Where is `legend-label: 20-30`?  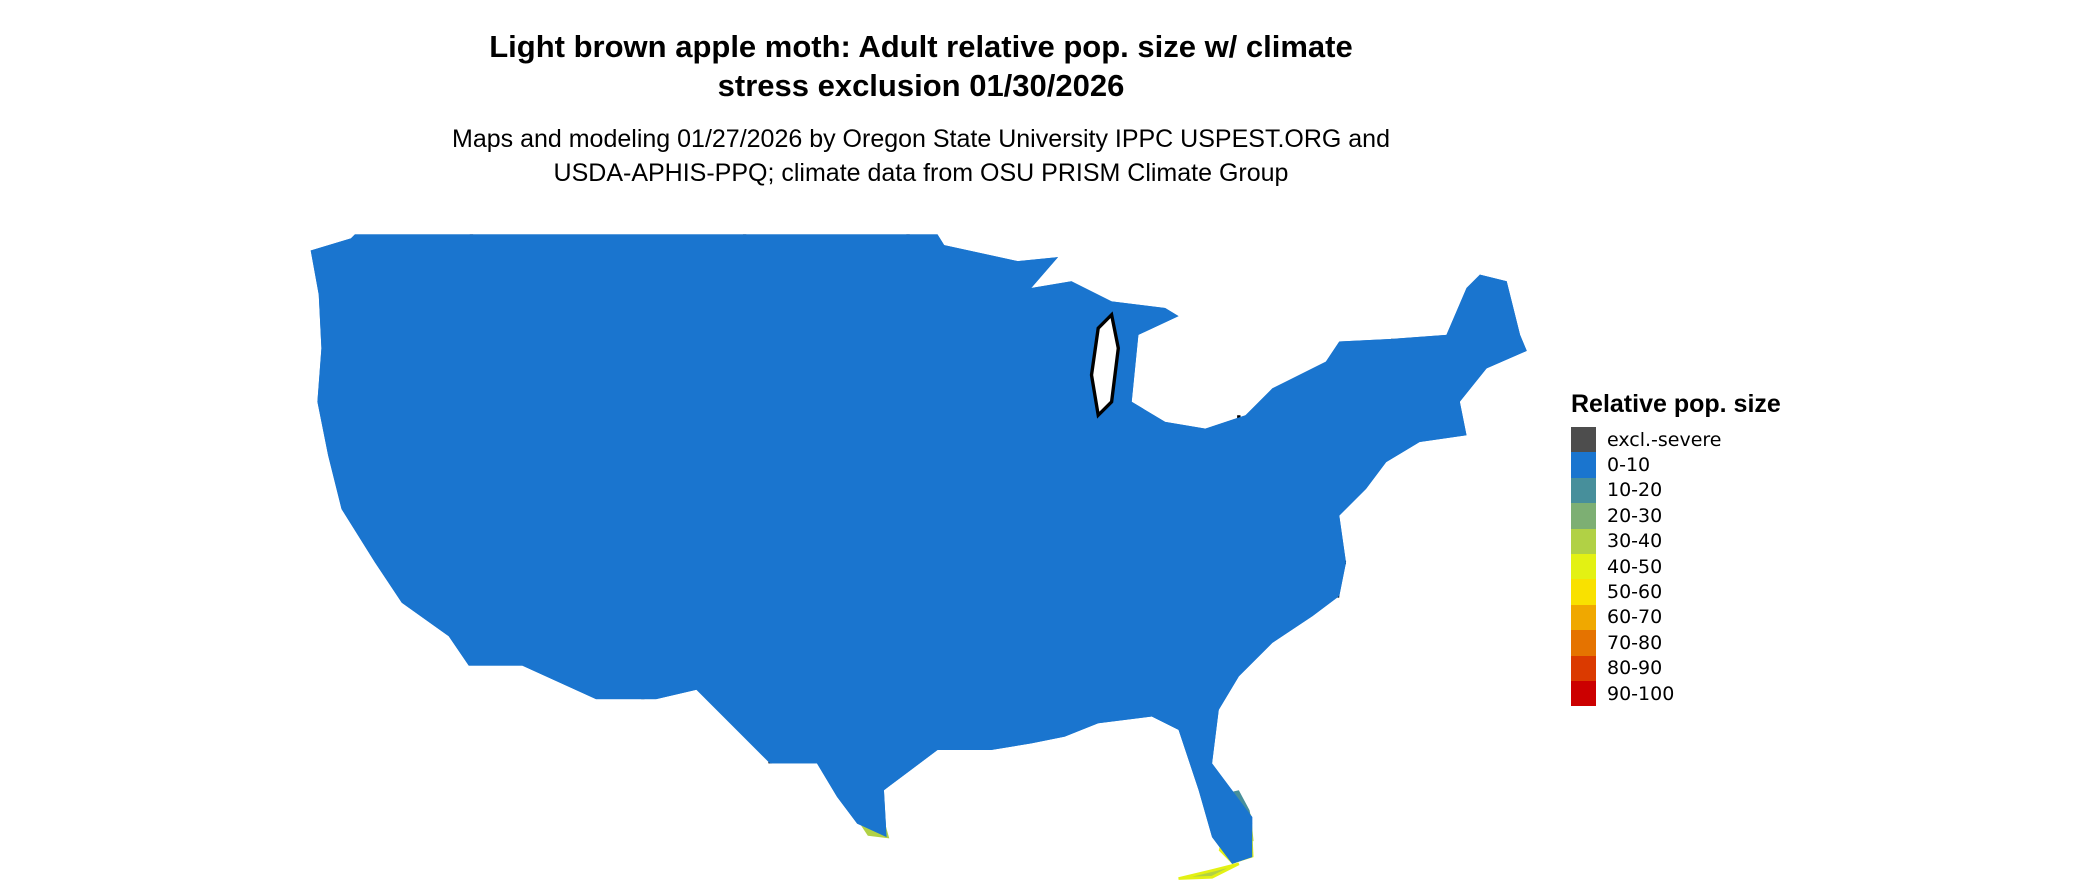
legend-label: 20-30 is located at coordinates (1635, 515).